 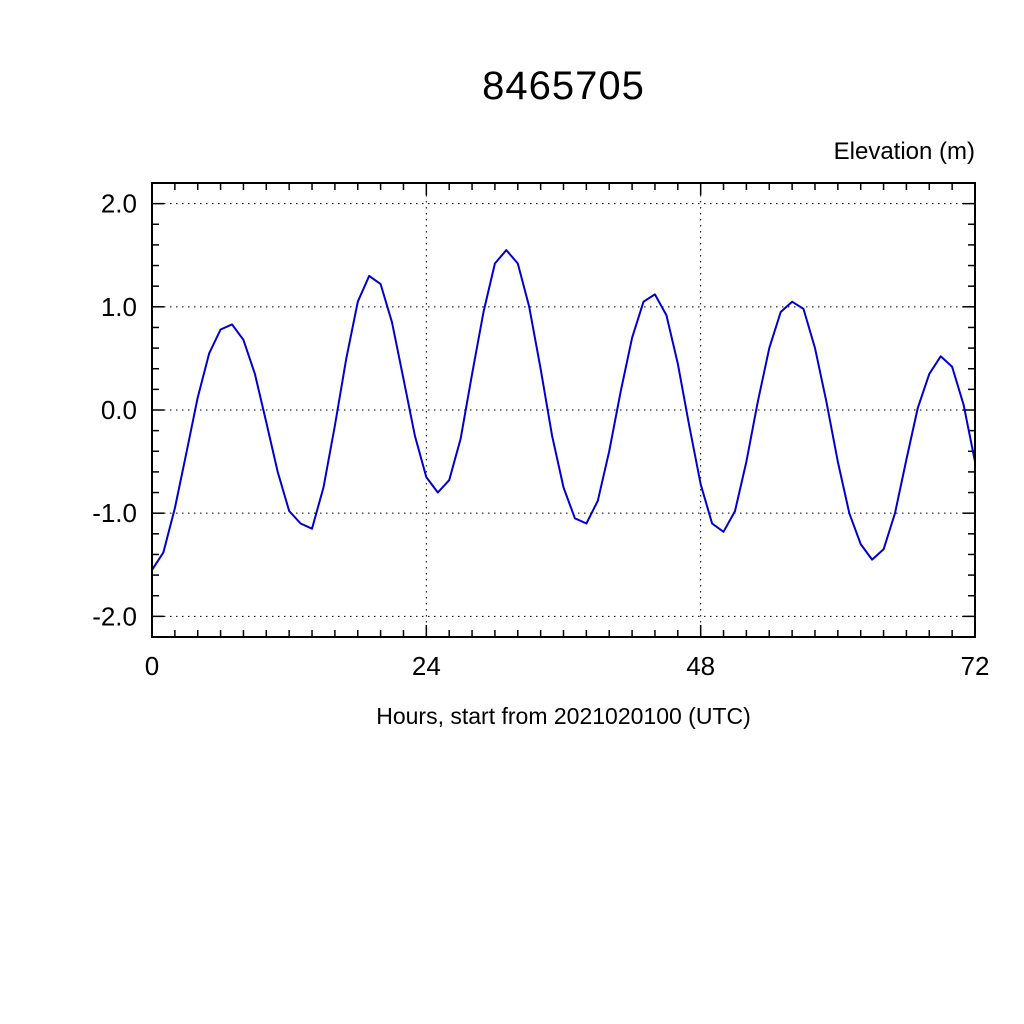 I want to click on x-tick-label: 0, so click(x=152, y=666).